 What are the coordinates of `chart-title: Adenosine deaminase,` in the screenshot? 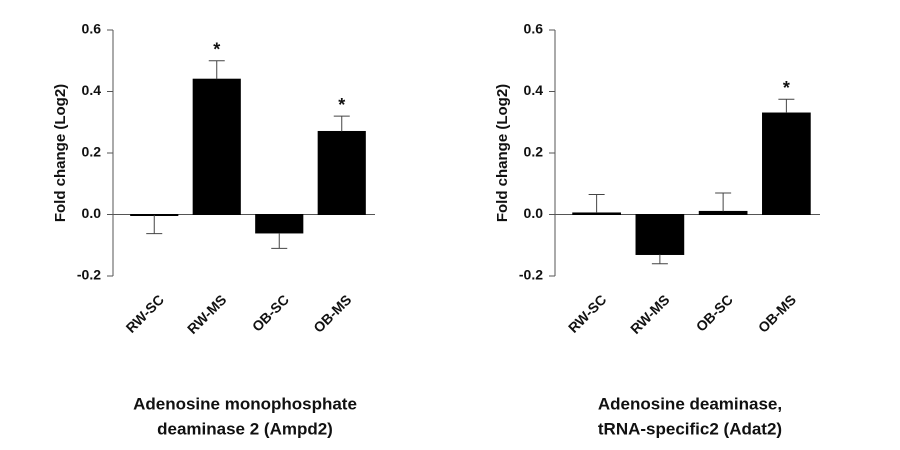 It's located at (690, 403).